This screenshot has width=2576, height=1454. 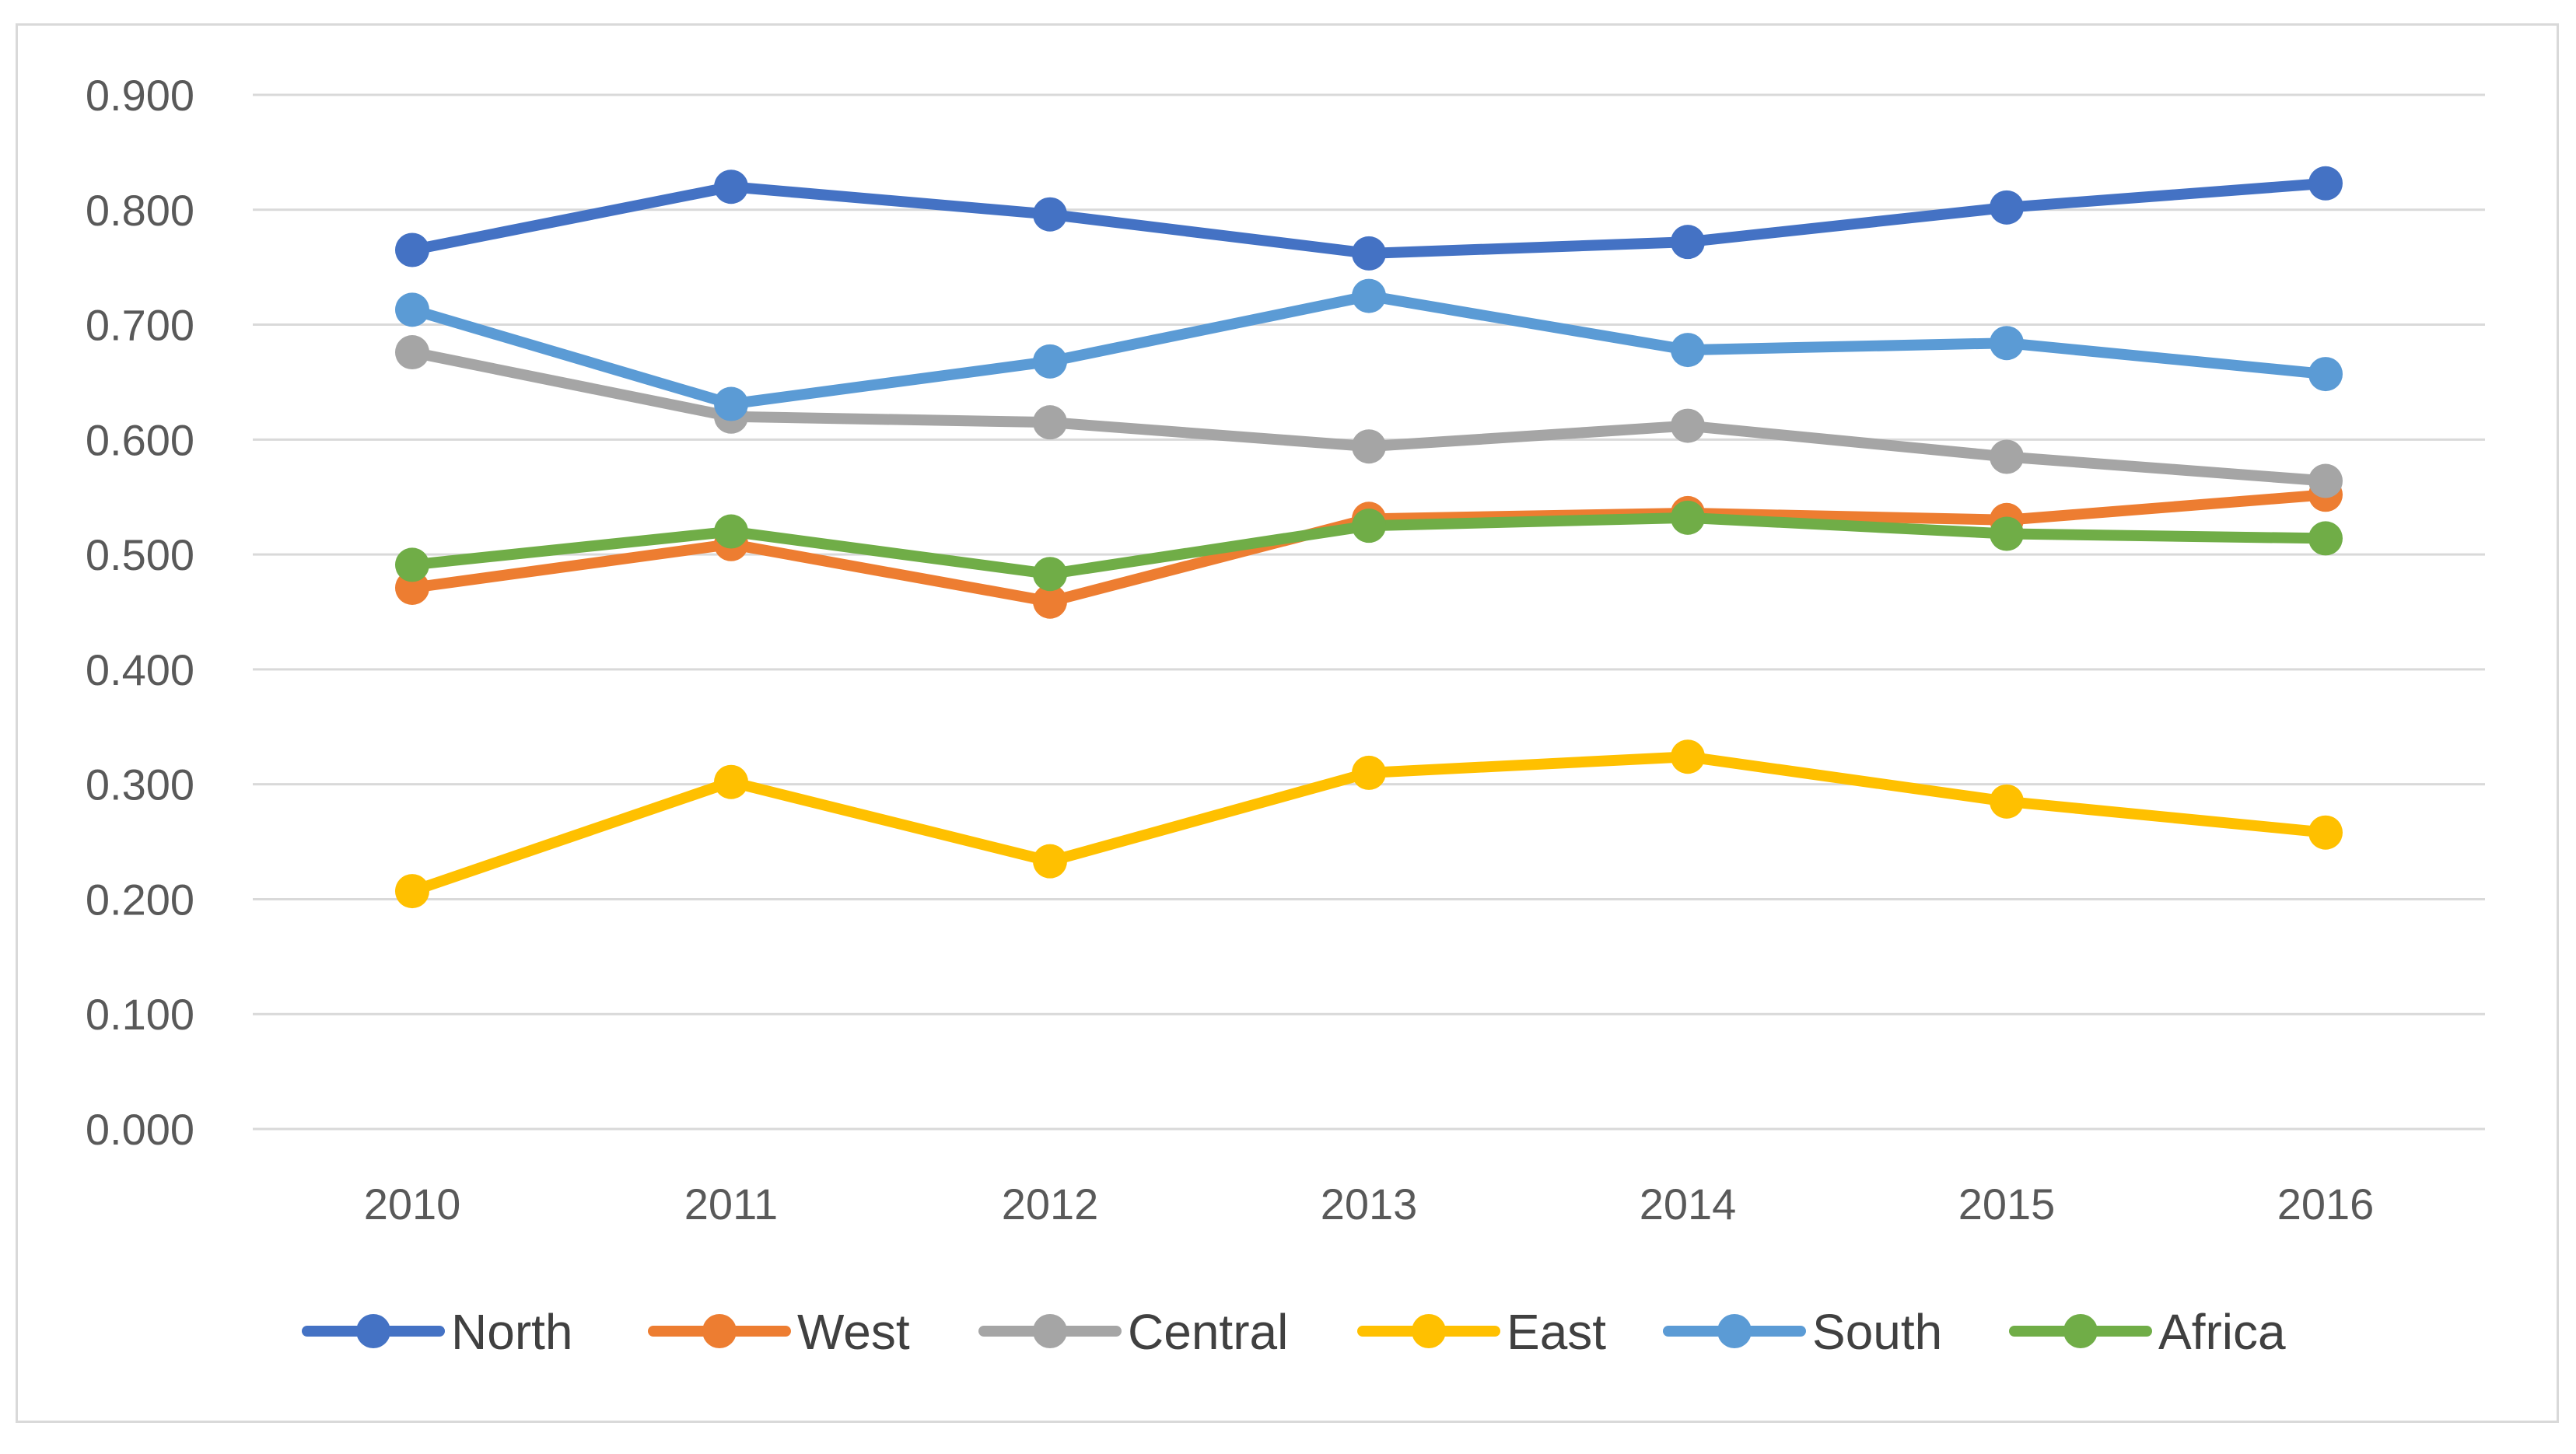 I want to click on data-point-south-2015, so click(x=2007, y=343).